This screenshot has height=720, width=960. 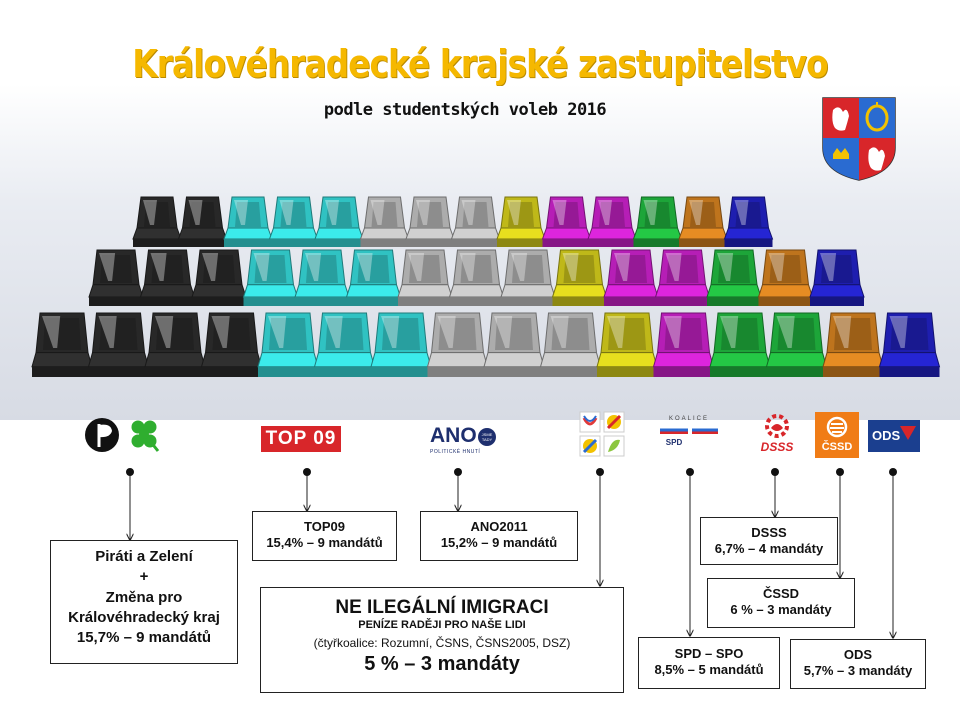 I want to click on spd-text: SPD, so click(x=674, y=442).